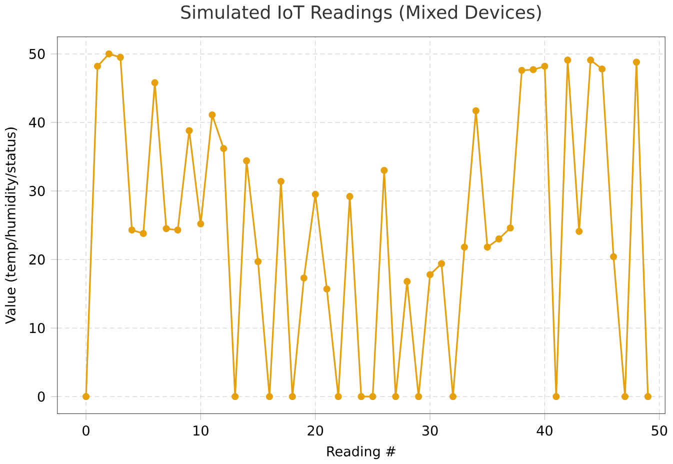 Image resolution: width=673 pixels, height=464 pixels. What do you see at coordinates (41, 396) in the screenshot?
I see `y-tick-label: 0` at bounding box center [41, 396].